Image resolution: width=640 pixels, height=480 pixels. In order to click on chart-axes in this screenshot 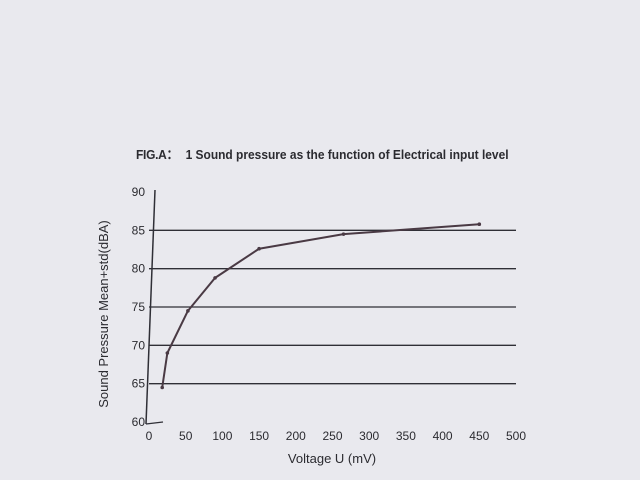, I will do `click(154, 307)`.